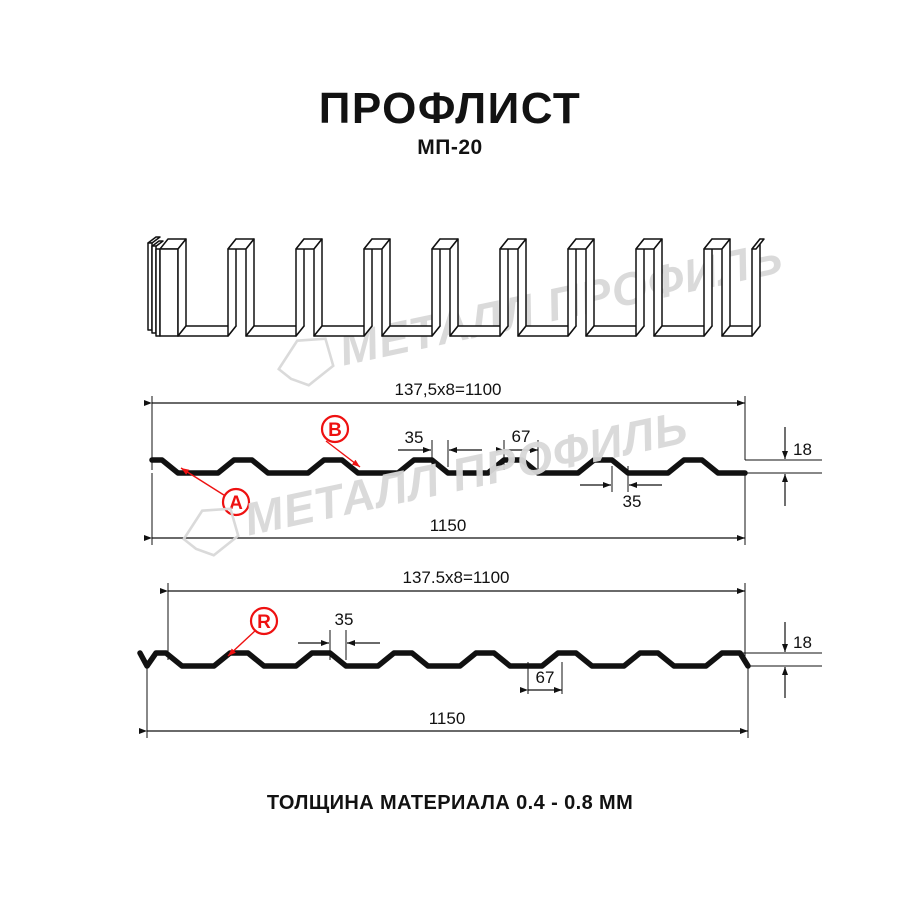 The image size is (900, 900). I want to click on callout-circle-r, so click(264, 621).